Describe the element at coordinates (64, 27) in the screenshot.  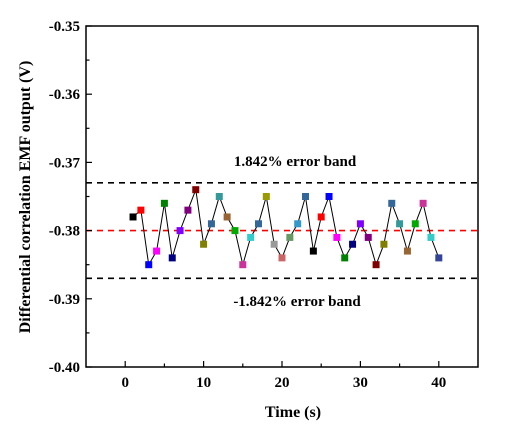
I see `y-tick-label: -0.35` at that location.